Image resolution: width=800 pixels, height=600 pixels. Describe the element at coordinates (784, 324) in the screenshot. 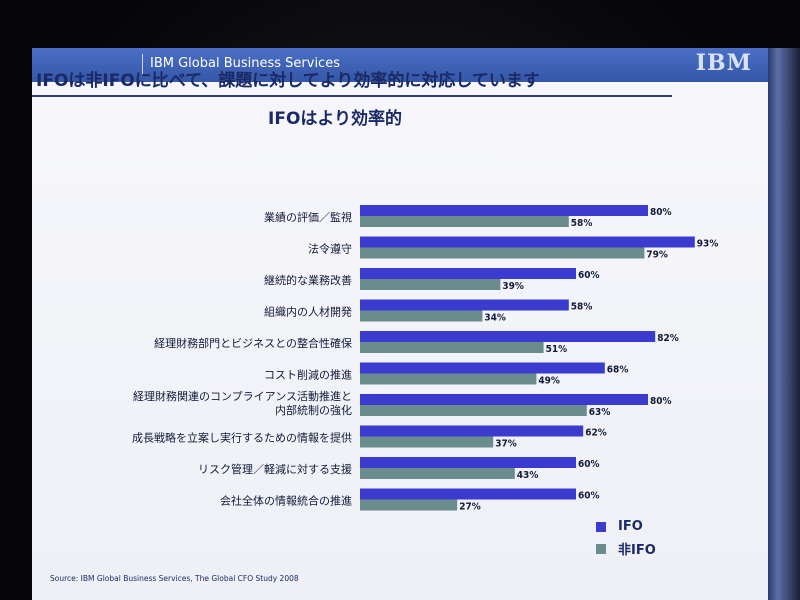

I see `adjacent-slide-edge` at that location.